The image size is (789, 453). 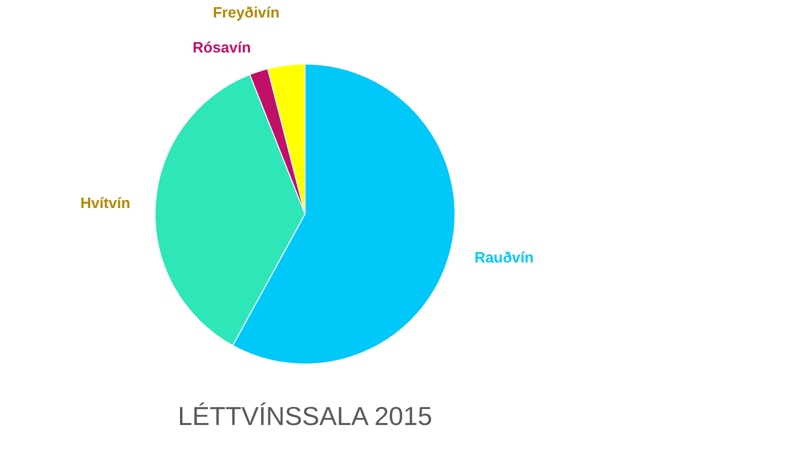 What do you see at coordinates (305, 416) in the screenshot?
I see `text: LÉTTVÍNSSALA 2015` at bounding box center [305, 416].